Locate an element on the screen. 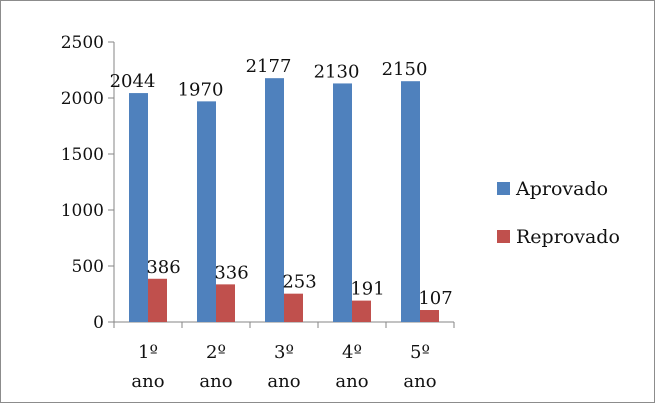 Image resolution: width=657 pixels, height=405 pixels. data-label: 191 is located at coordinates (367, 289).